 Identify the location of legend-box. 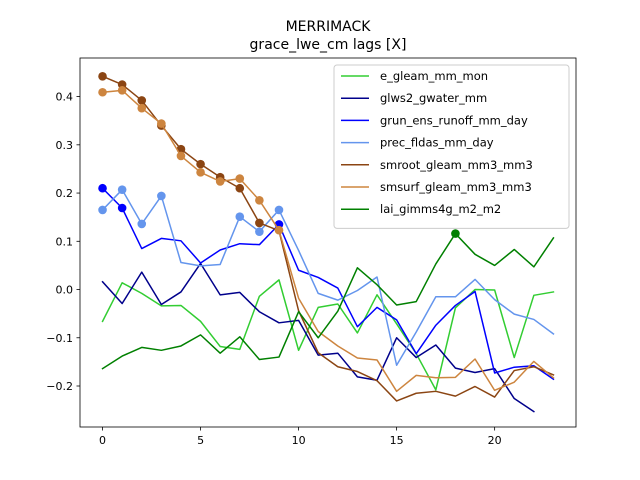
(451, 146).